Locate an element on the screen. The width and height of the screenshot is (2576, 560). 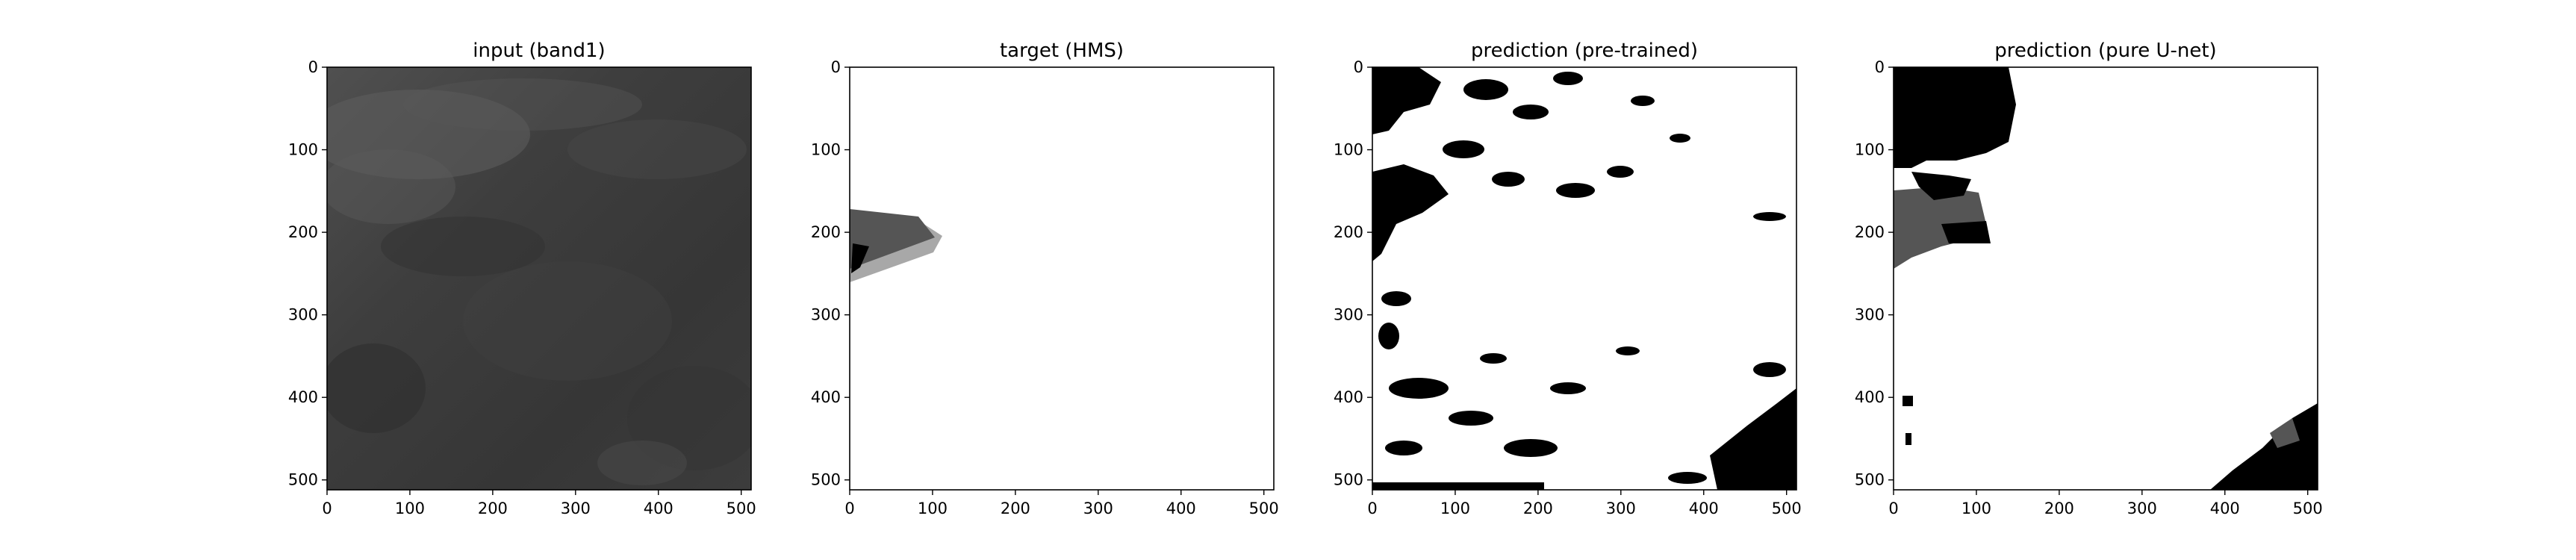
panel-target-hms: target (HMS) is located at coordinates (1062, 265).